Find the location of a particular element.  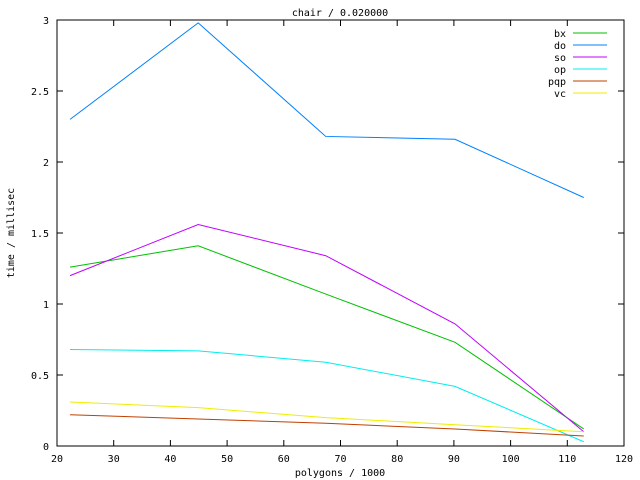

legend-label-pqp: pqp is located at coordinates (557, 82).